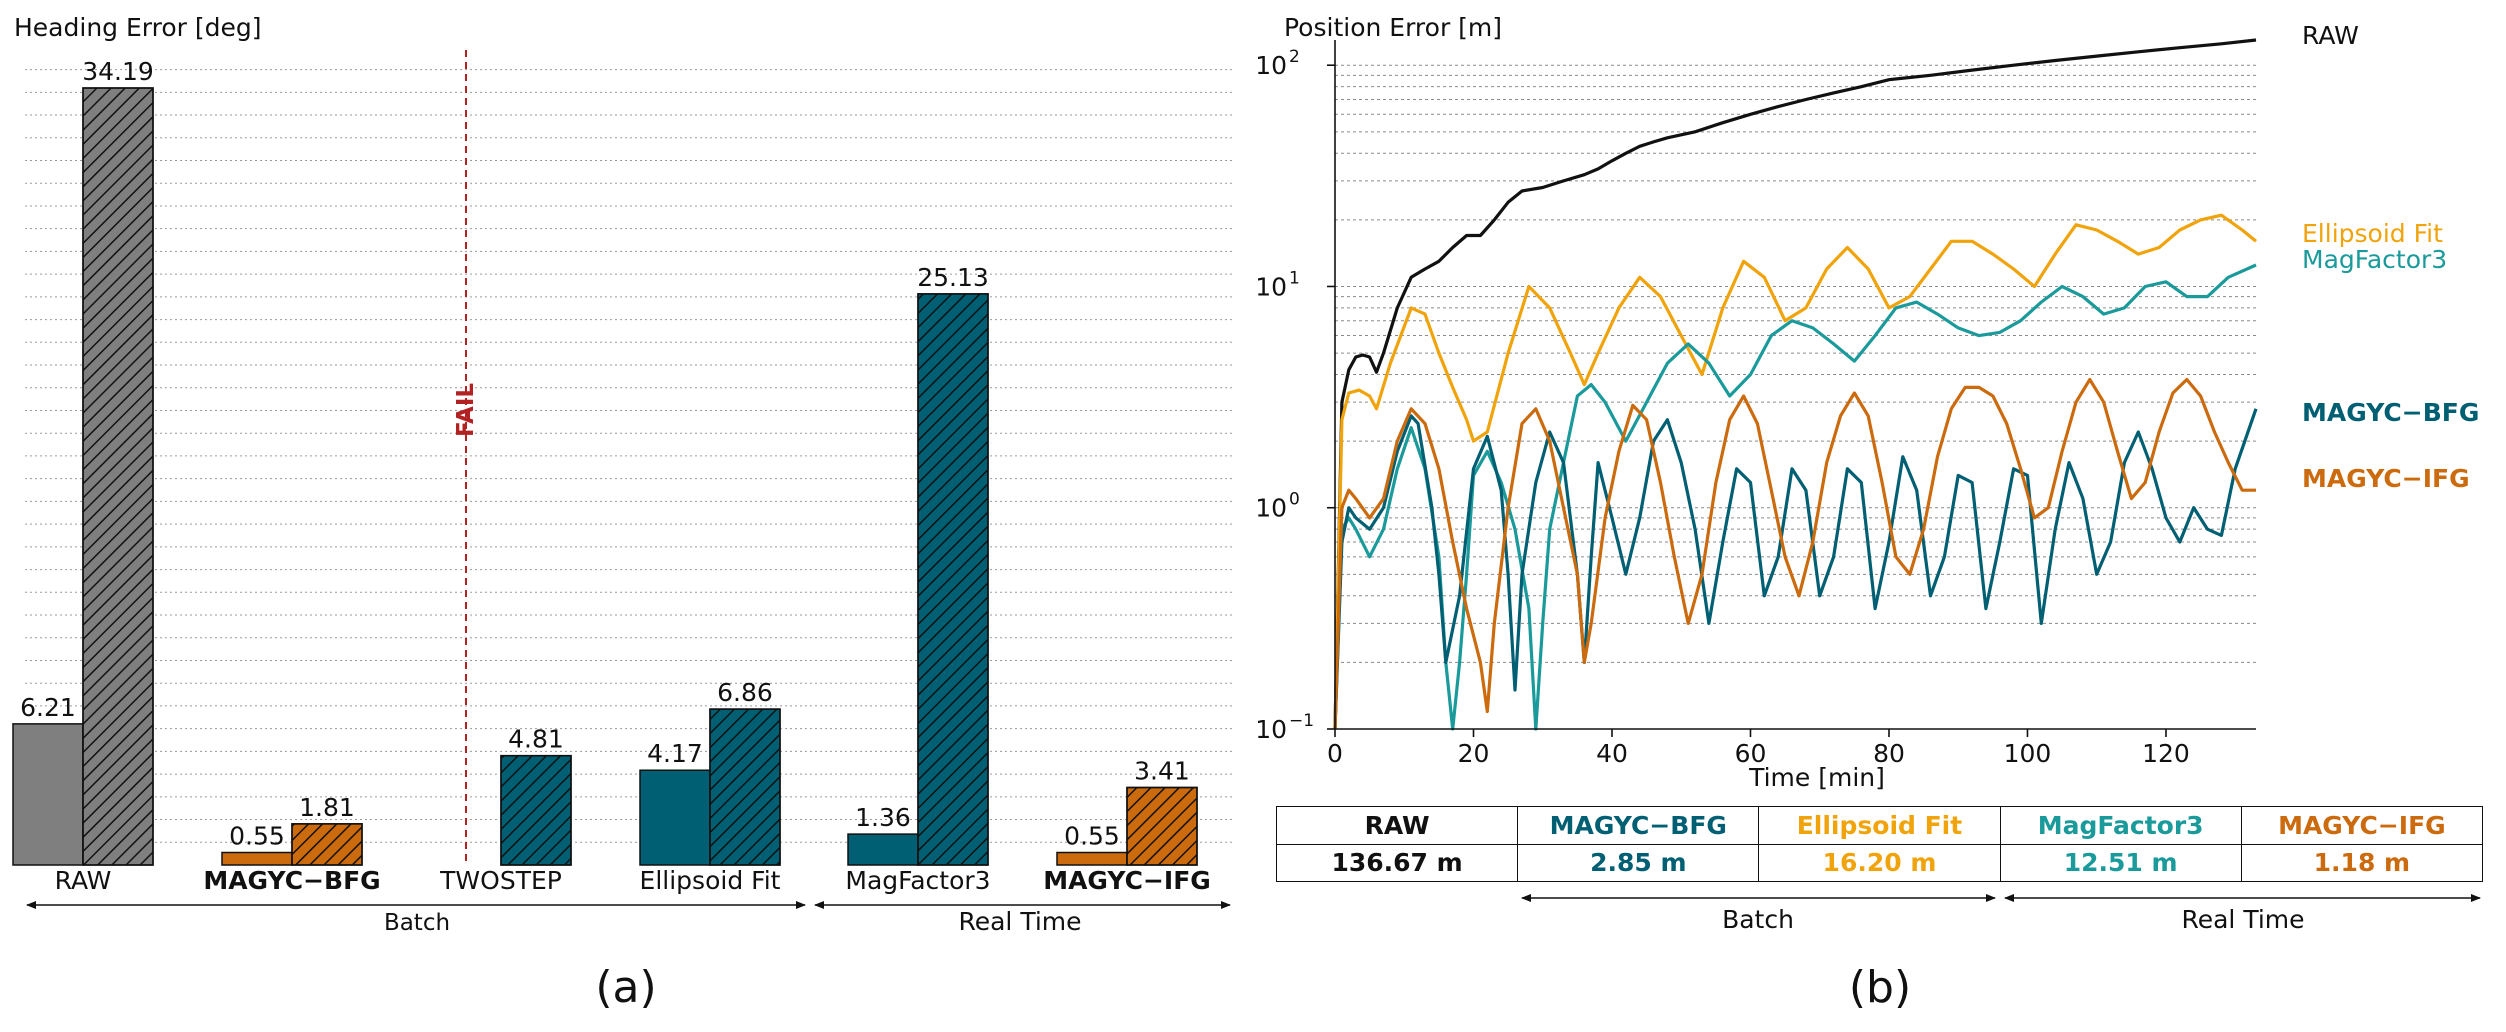  Describe the element at coordinates (1638, 825) in the screenshot. I see `table-header-magyc-bfg: MAGYC−BFG` at that location.